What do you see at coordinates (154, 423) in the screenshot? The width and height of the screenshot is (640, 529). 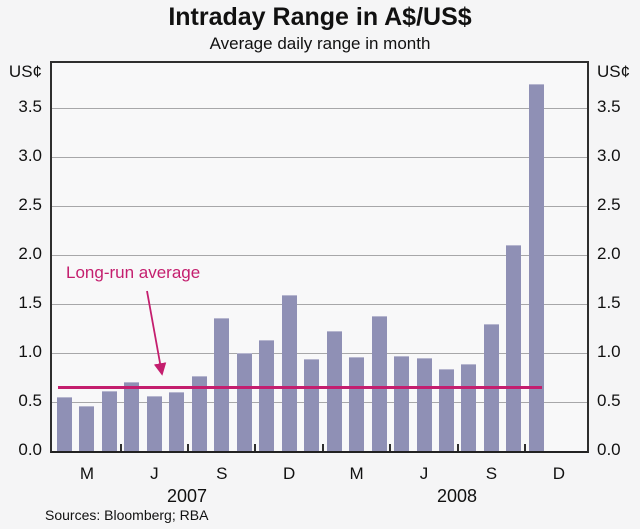 I see `bar-Jun-2007` at bounding box center [154, 423].